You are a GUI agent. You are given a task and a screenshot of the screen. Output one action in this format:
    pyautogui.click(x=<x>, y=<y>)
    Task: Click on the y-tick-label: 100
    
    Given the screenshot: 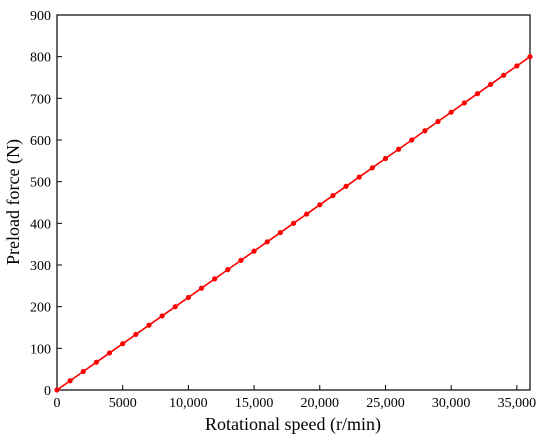 What is the action you would take?
    pyautogui.click(x=40, y=349)
    